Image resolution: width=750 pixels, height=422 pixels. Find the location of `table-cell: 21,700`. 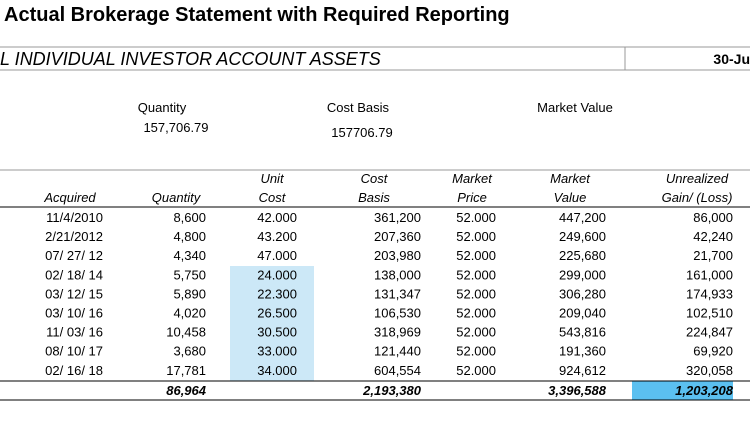

table-cell: 21,700 is located at coordinates (713, 255).